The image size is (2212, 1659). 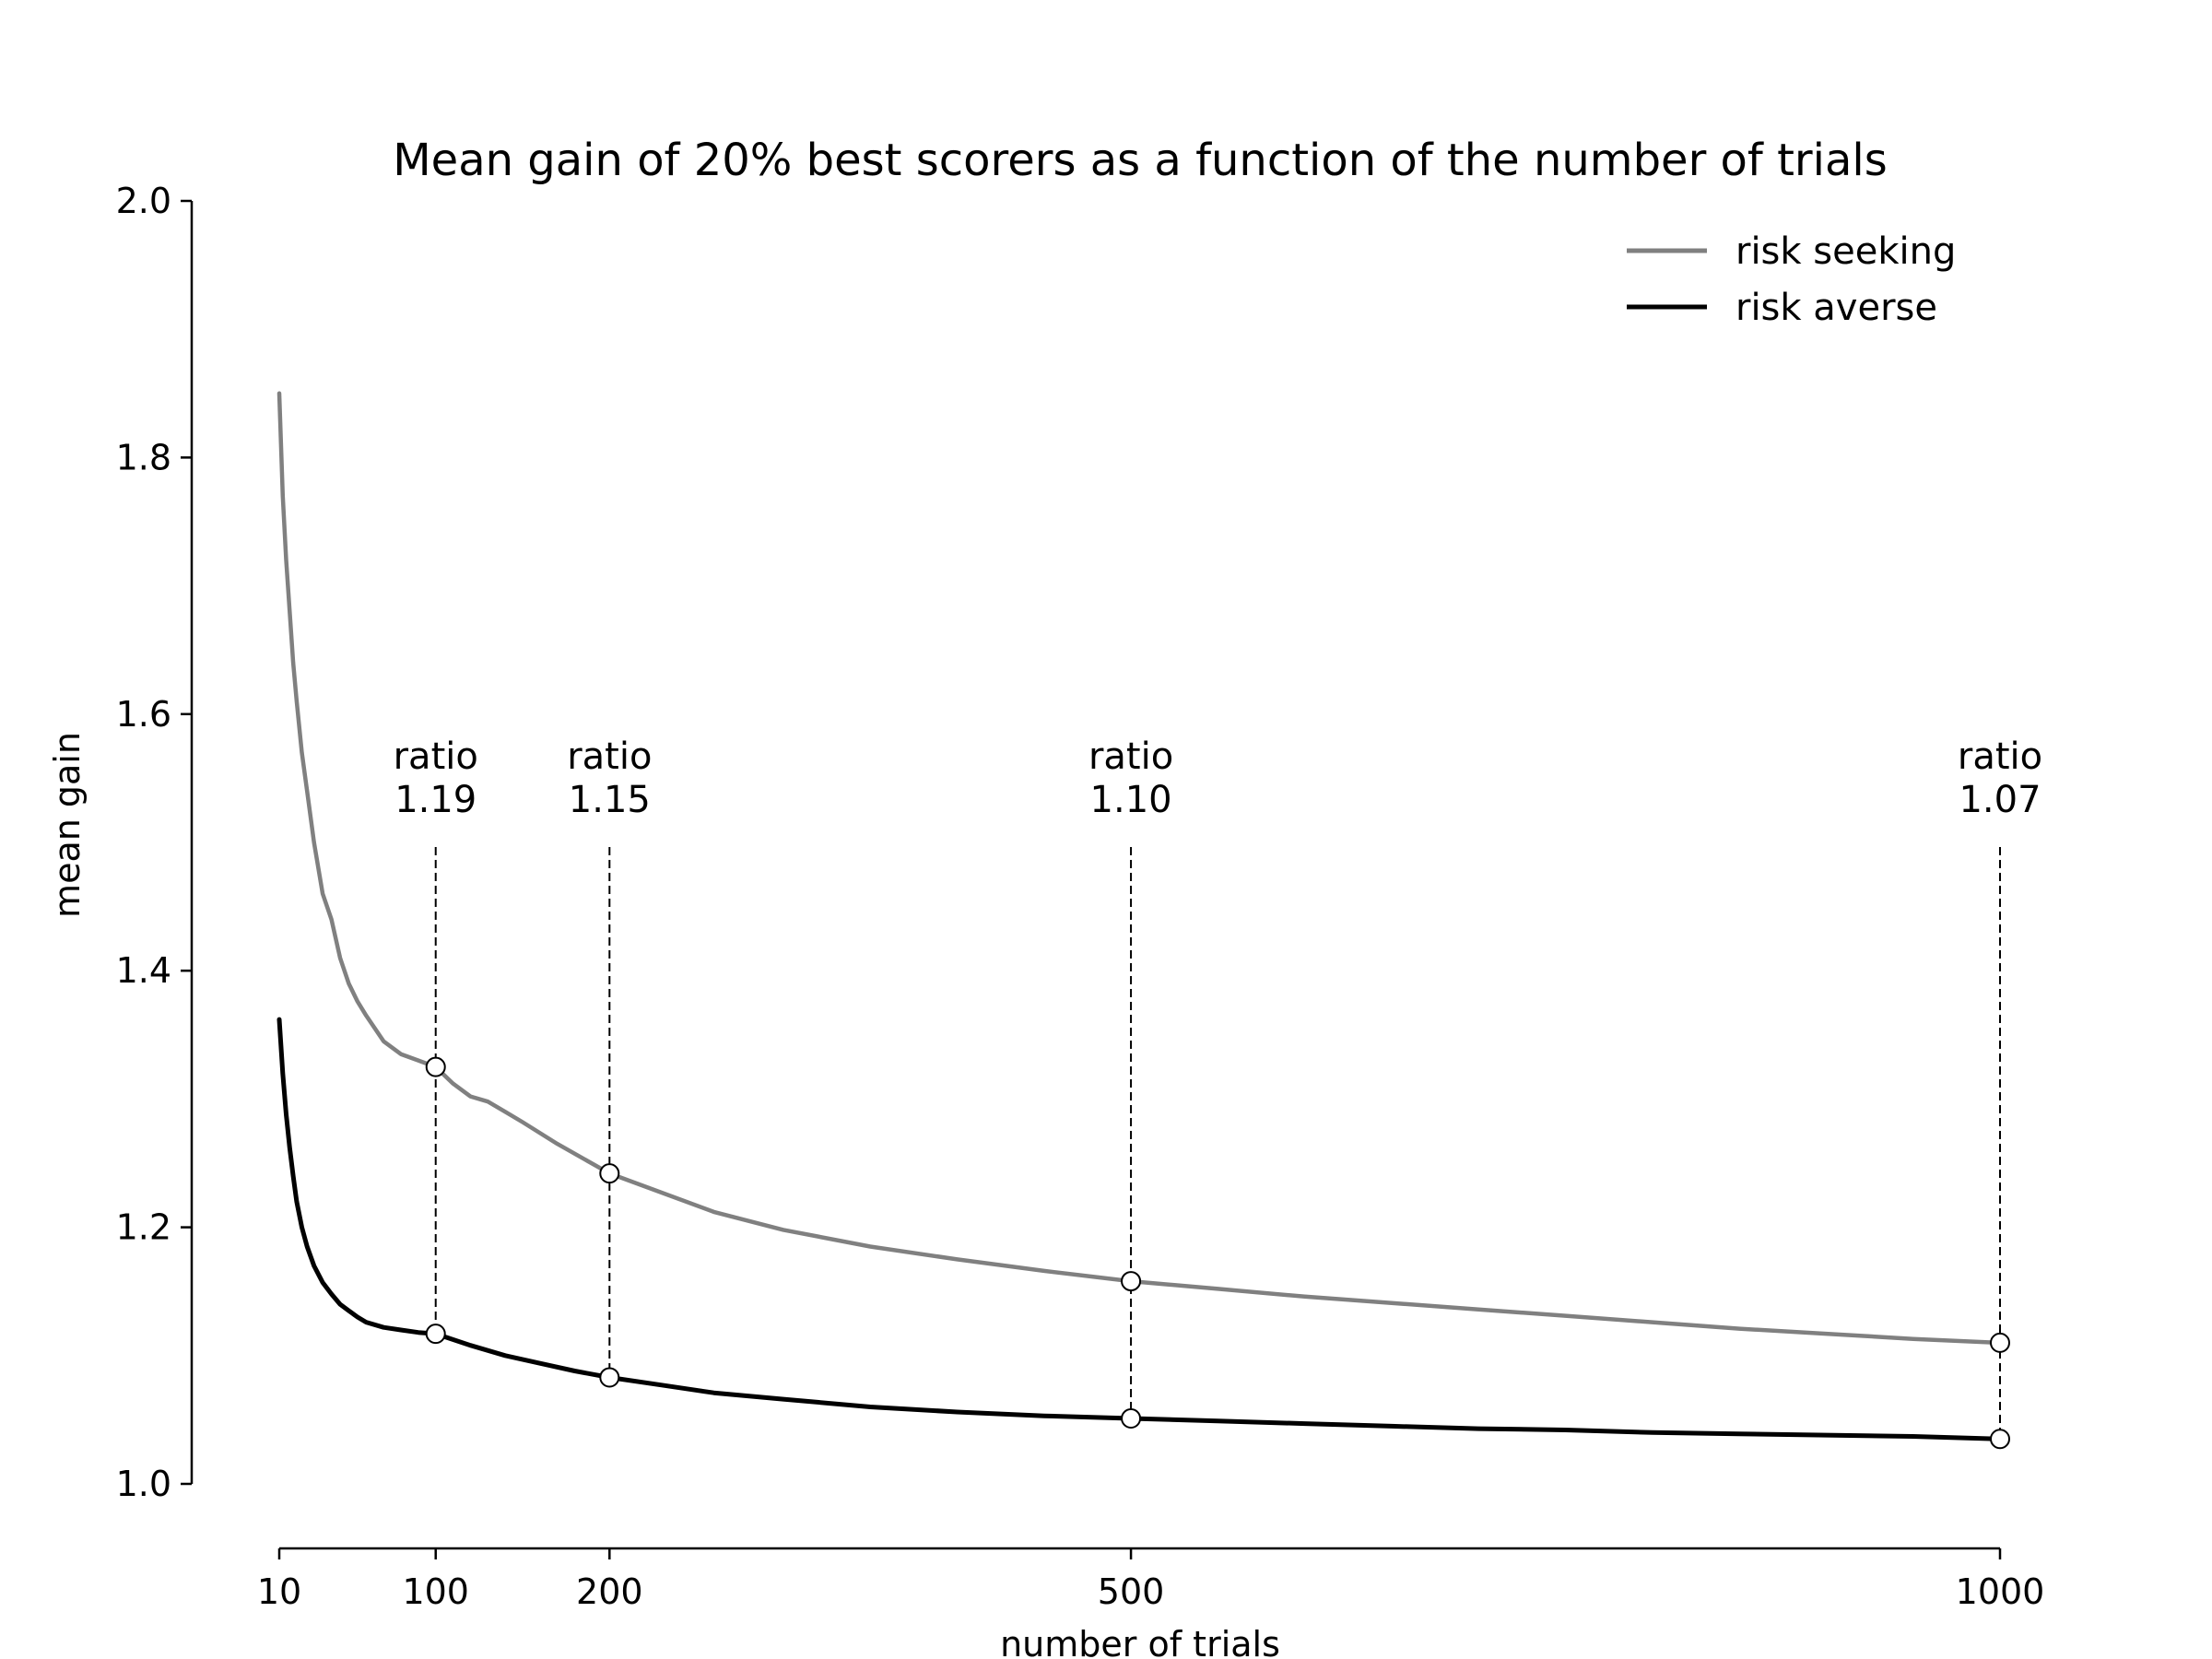 What do you see at coordinates (279, 1591) in the screenshot?
I see `x-tick-label: 10` at bounding box center [279, 1591].